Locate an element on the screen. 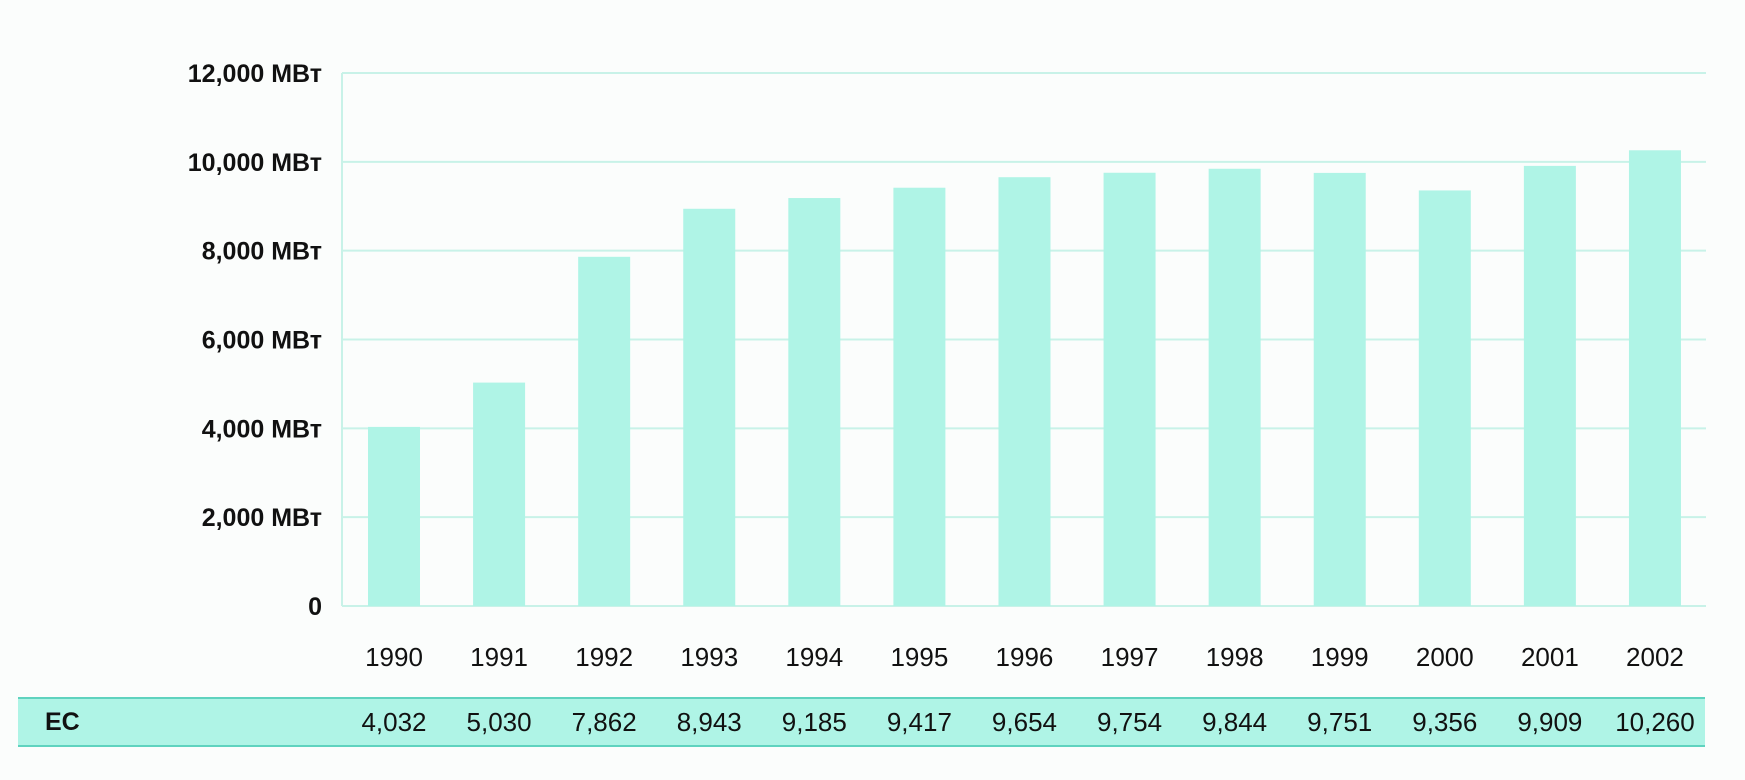 The width and height of the screenshot is (1745, 780). table-cell: 5,030 is located at coordinates (499, 722).